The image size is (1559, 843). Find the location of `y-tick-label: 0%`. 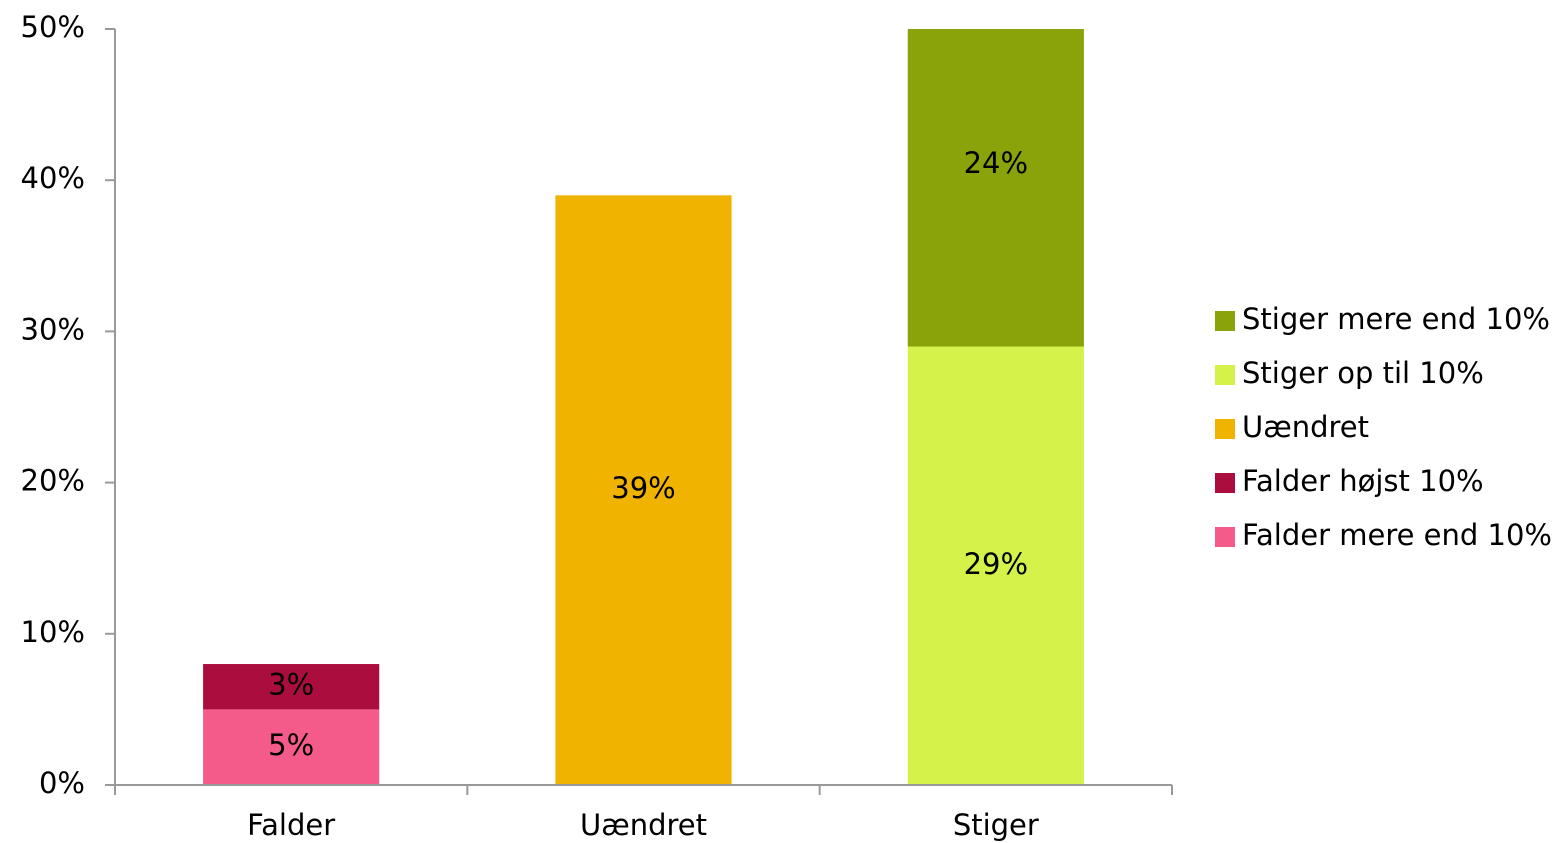

y-tick-label: 0% is located at coordinates (62, 783).